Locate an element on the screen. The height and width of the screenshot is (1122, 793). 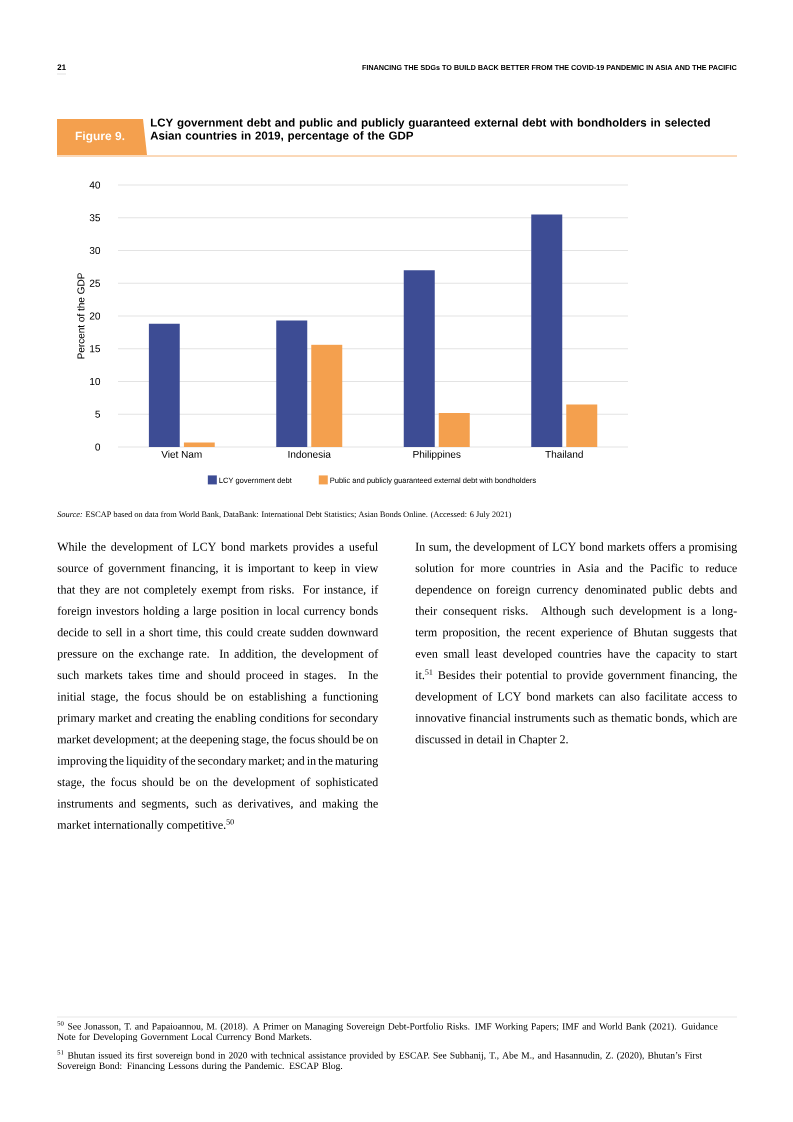
y-tick-label: 40 is located at coordinates (95, 185).